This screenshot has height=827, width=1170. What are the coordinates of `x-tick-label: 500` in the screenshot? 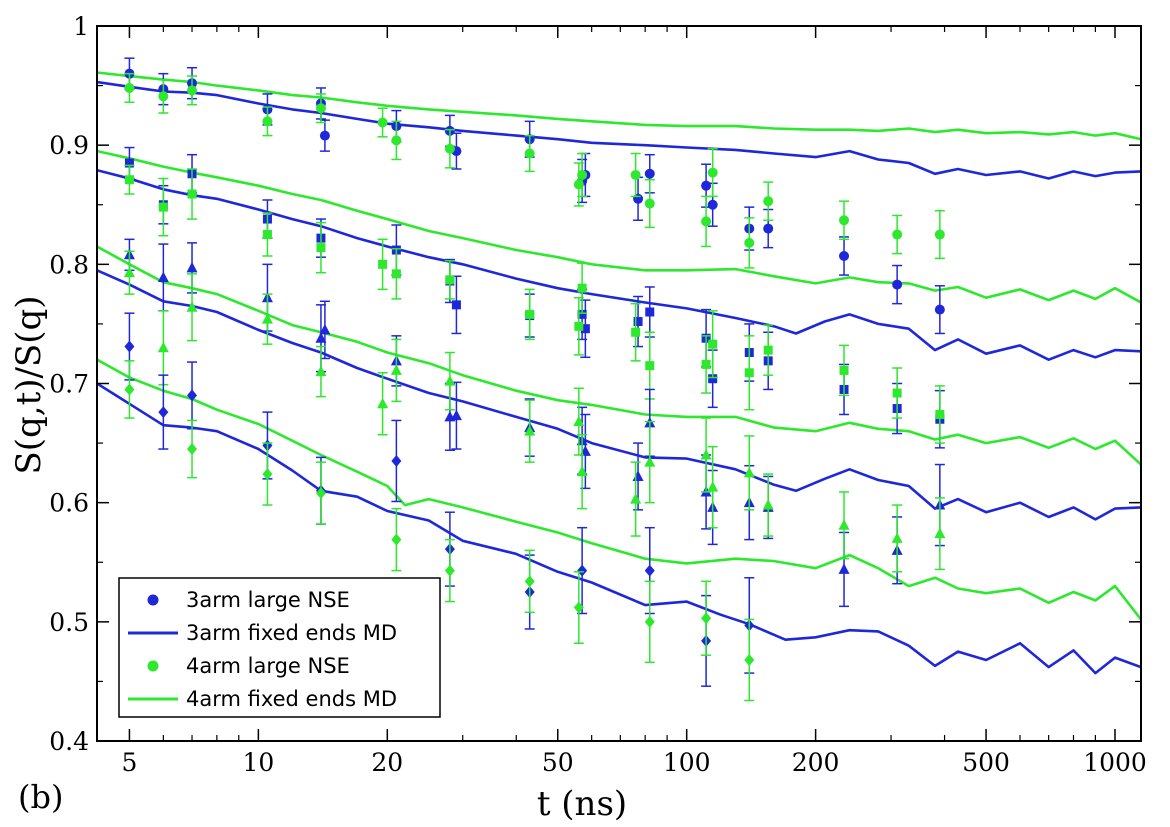 It's located at (986, 762).